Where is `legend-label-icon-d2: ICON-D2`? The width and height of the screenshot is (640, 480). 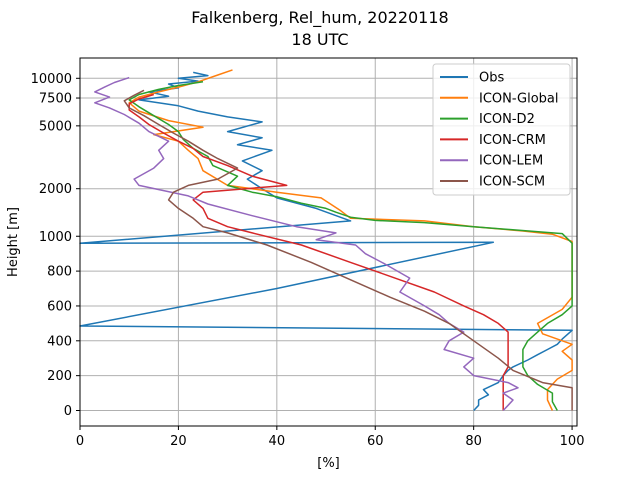
legend-label-icon-d2: ICON-D2 is located at coordinates (507, 119).